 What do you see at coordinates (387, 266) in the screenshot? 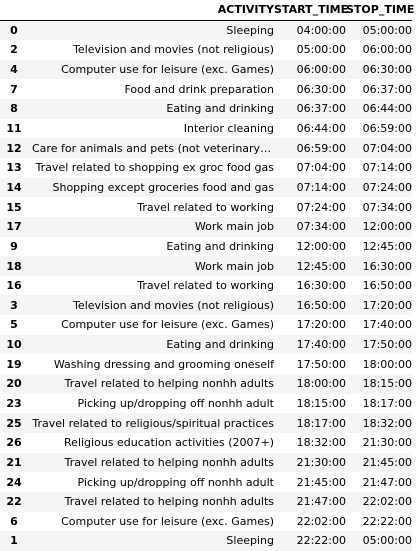
I see `stop-time-cell: 16:30:00` at bounding box center [387, 266].